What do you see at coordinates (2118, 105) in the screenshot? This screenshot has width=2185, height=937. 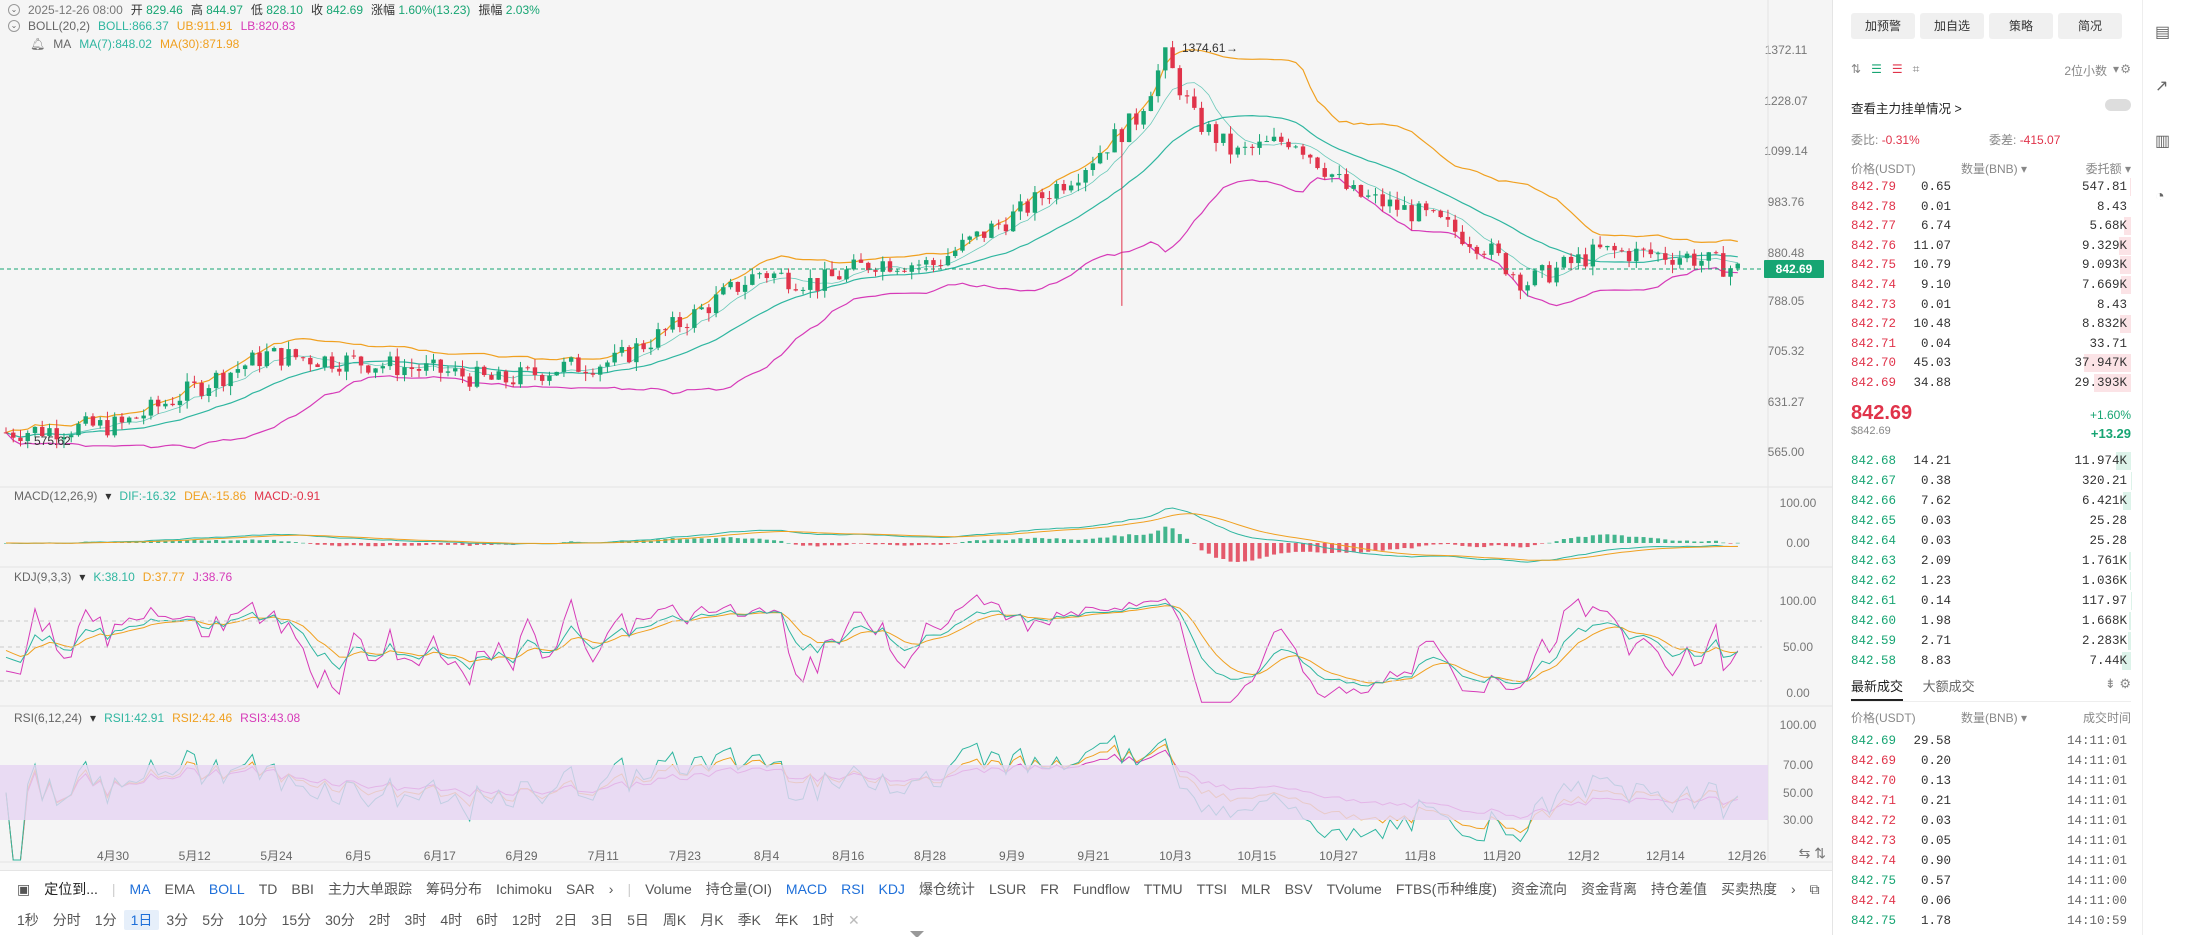 I see `main-orders-toggle` at bounding box center [2118, 105].